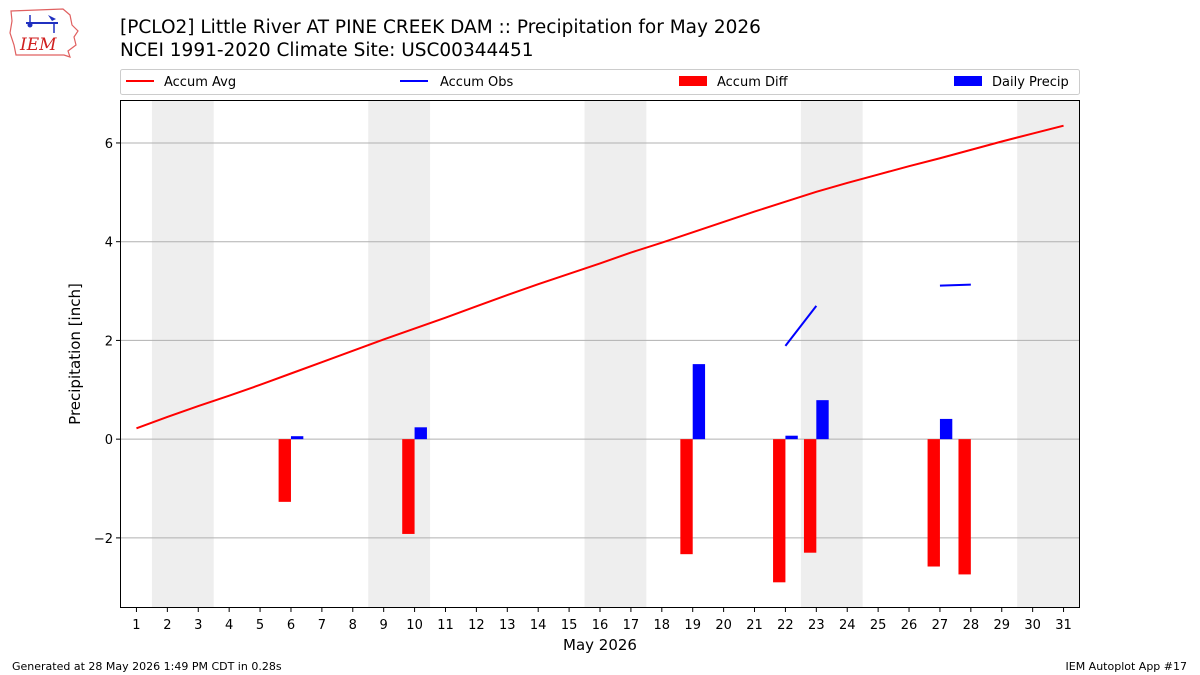 The width and height of the screenshot is (1200, 675). I want to click on x-tick-label: 8, so click(353, 625).